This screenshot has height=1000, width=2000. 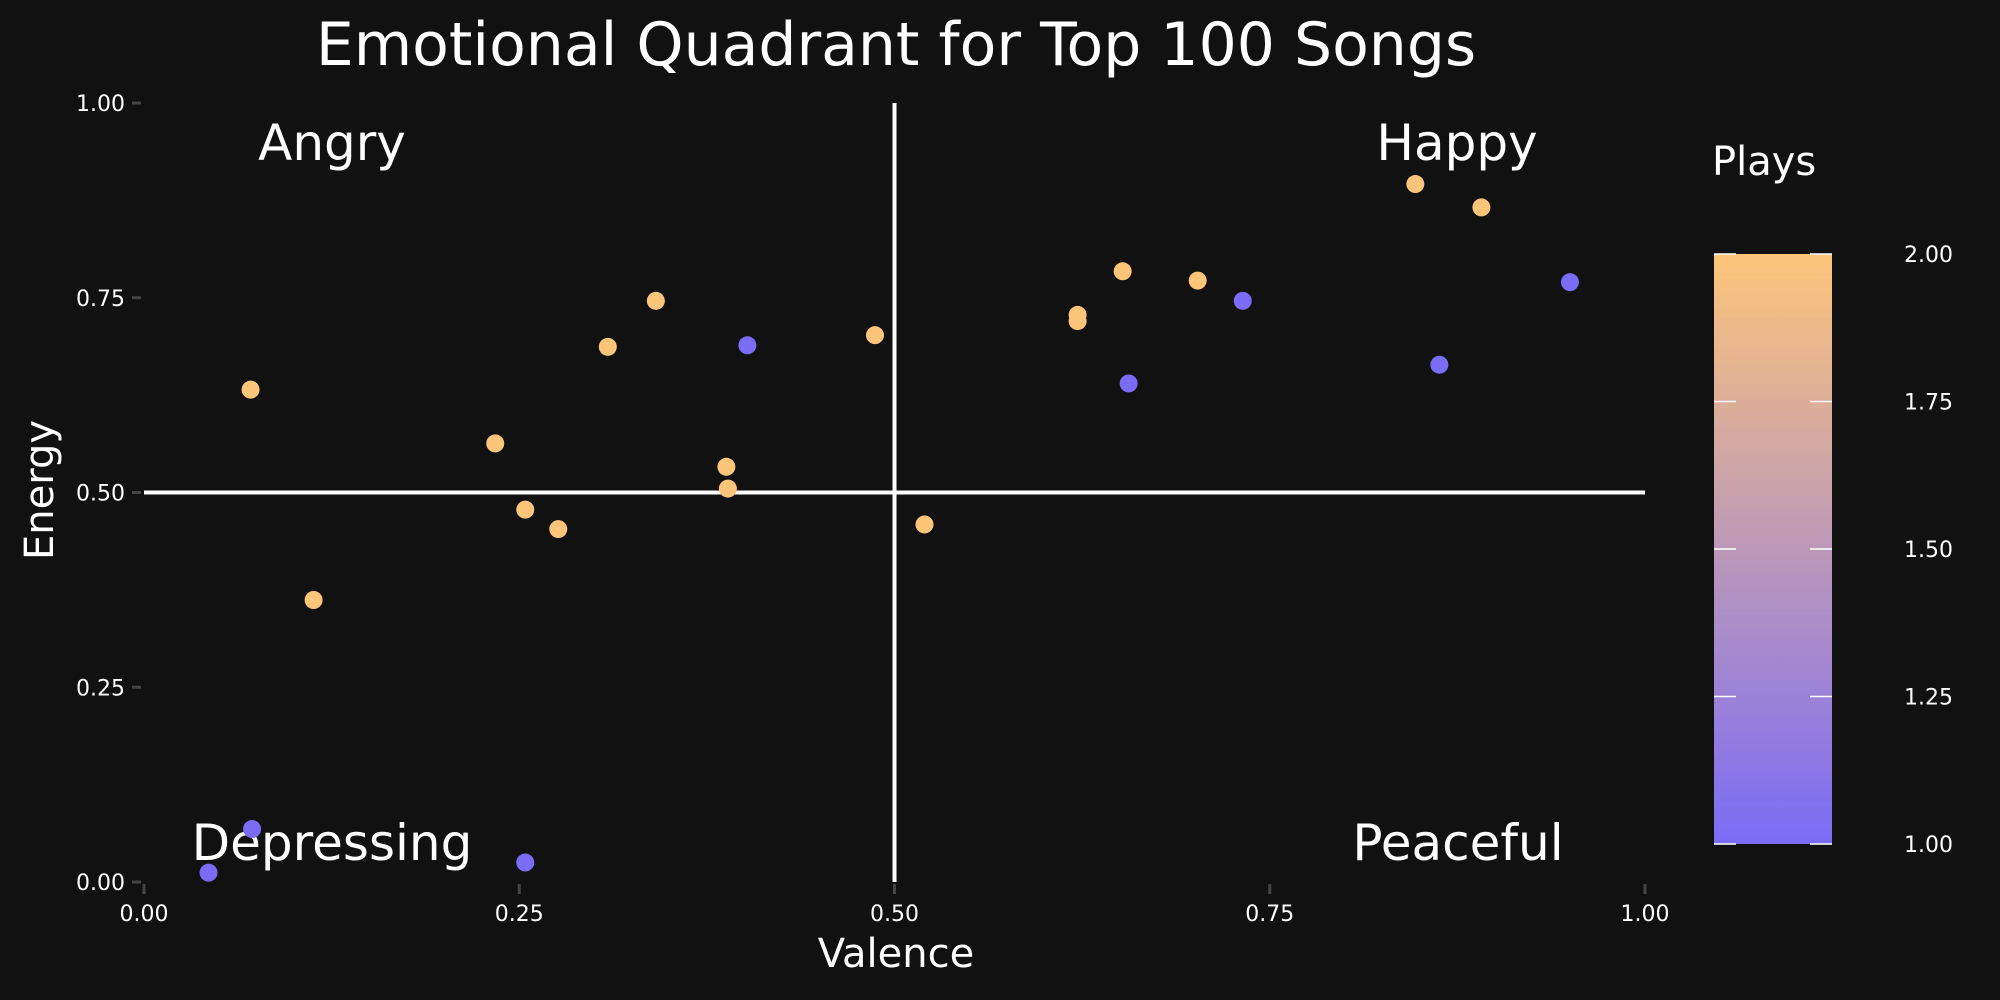 I want to click on y-tick-label: 1.00, so click(x=100, y=104).